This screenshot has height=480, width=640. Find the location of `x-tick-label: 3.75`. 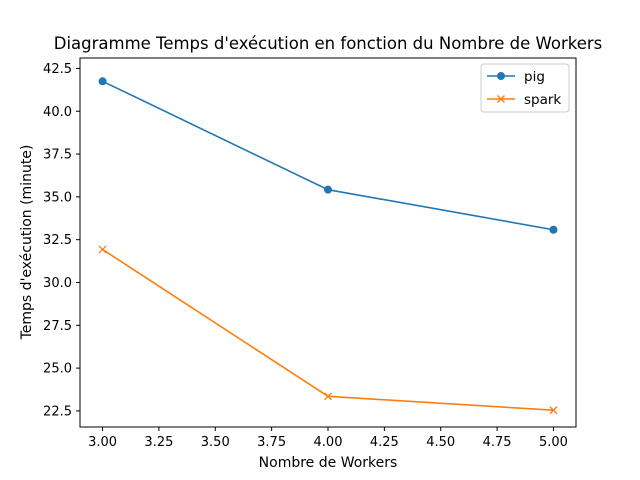

x-tick-label: 3.75 is located at coordinates (271, 442).